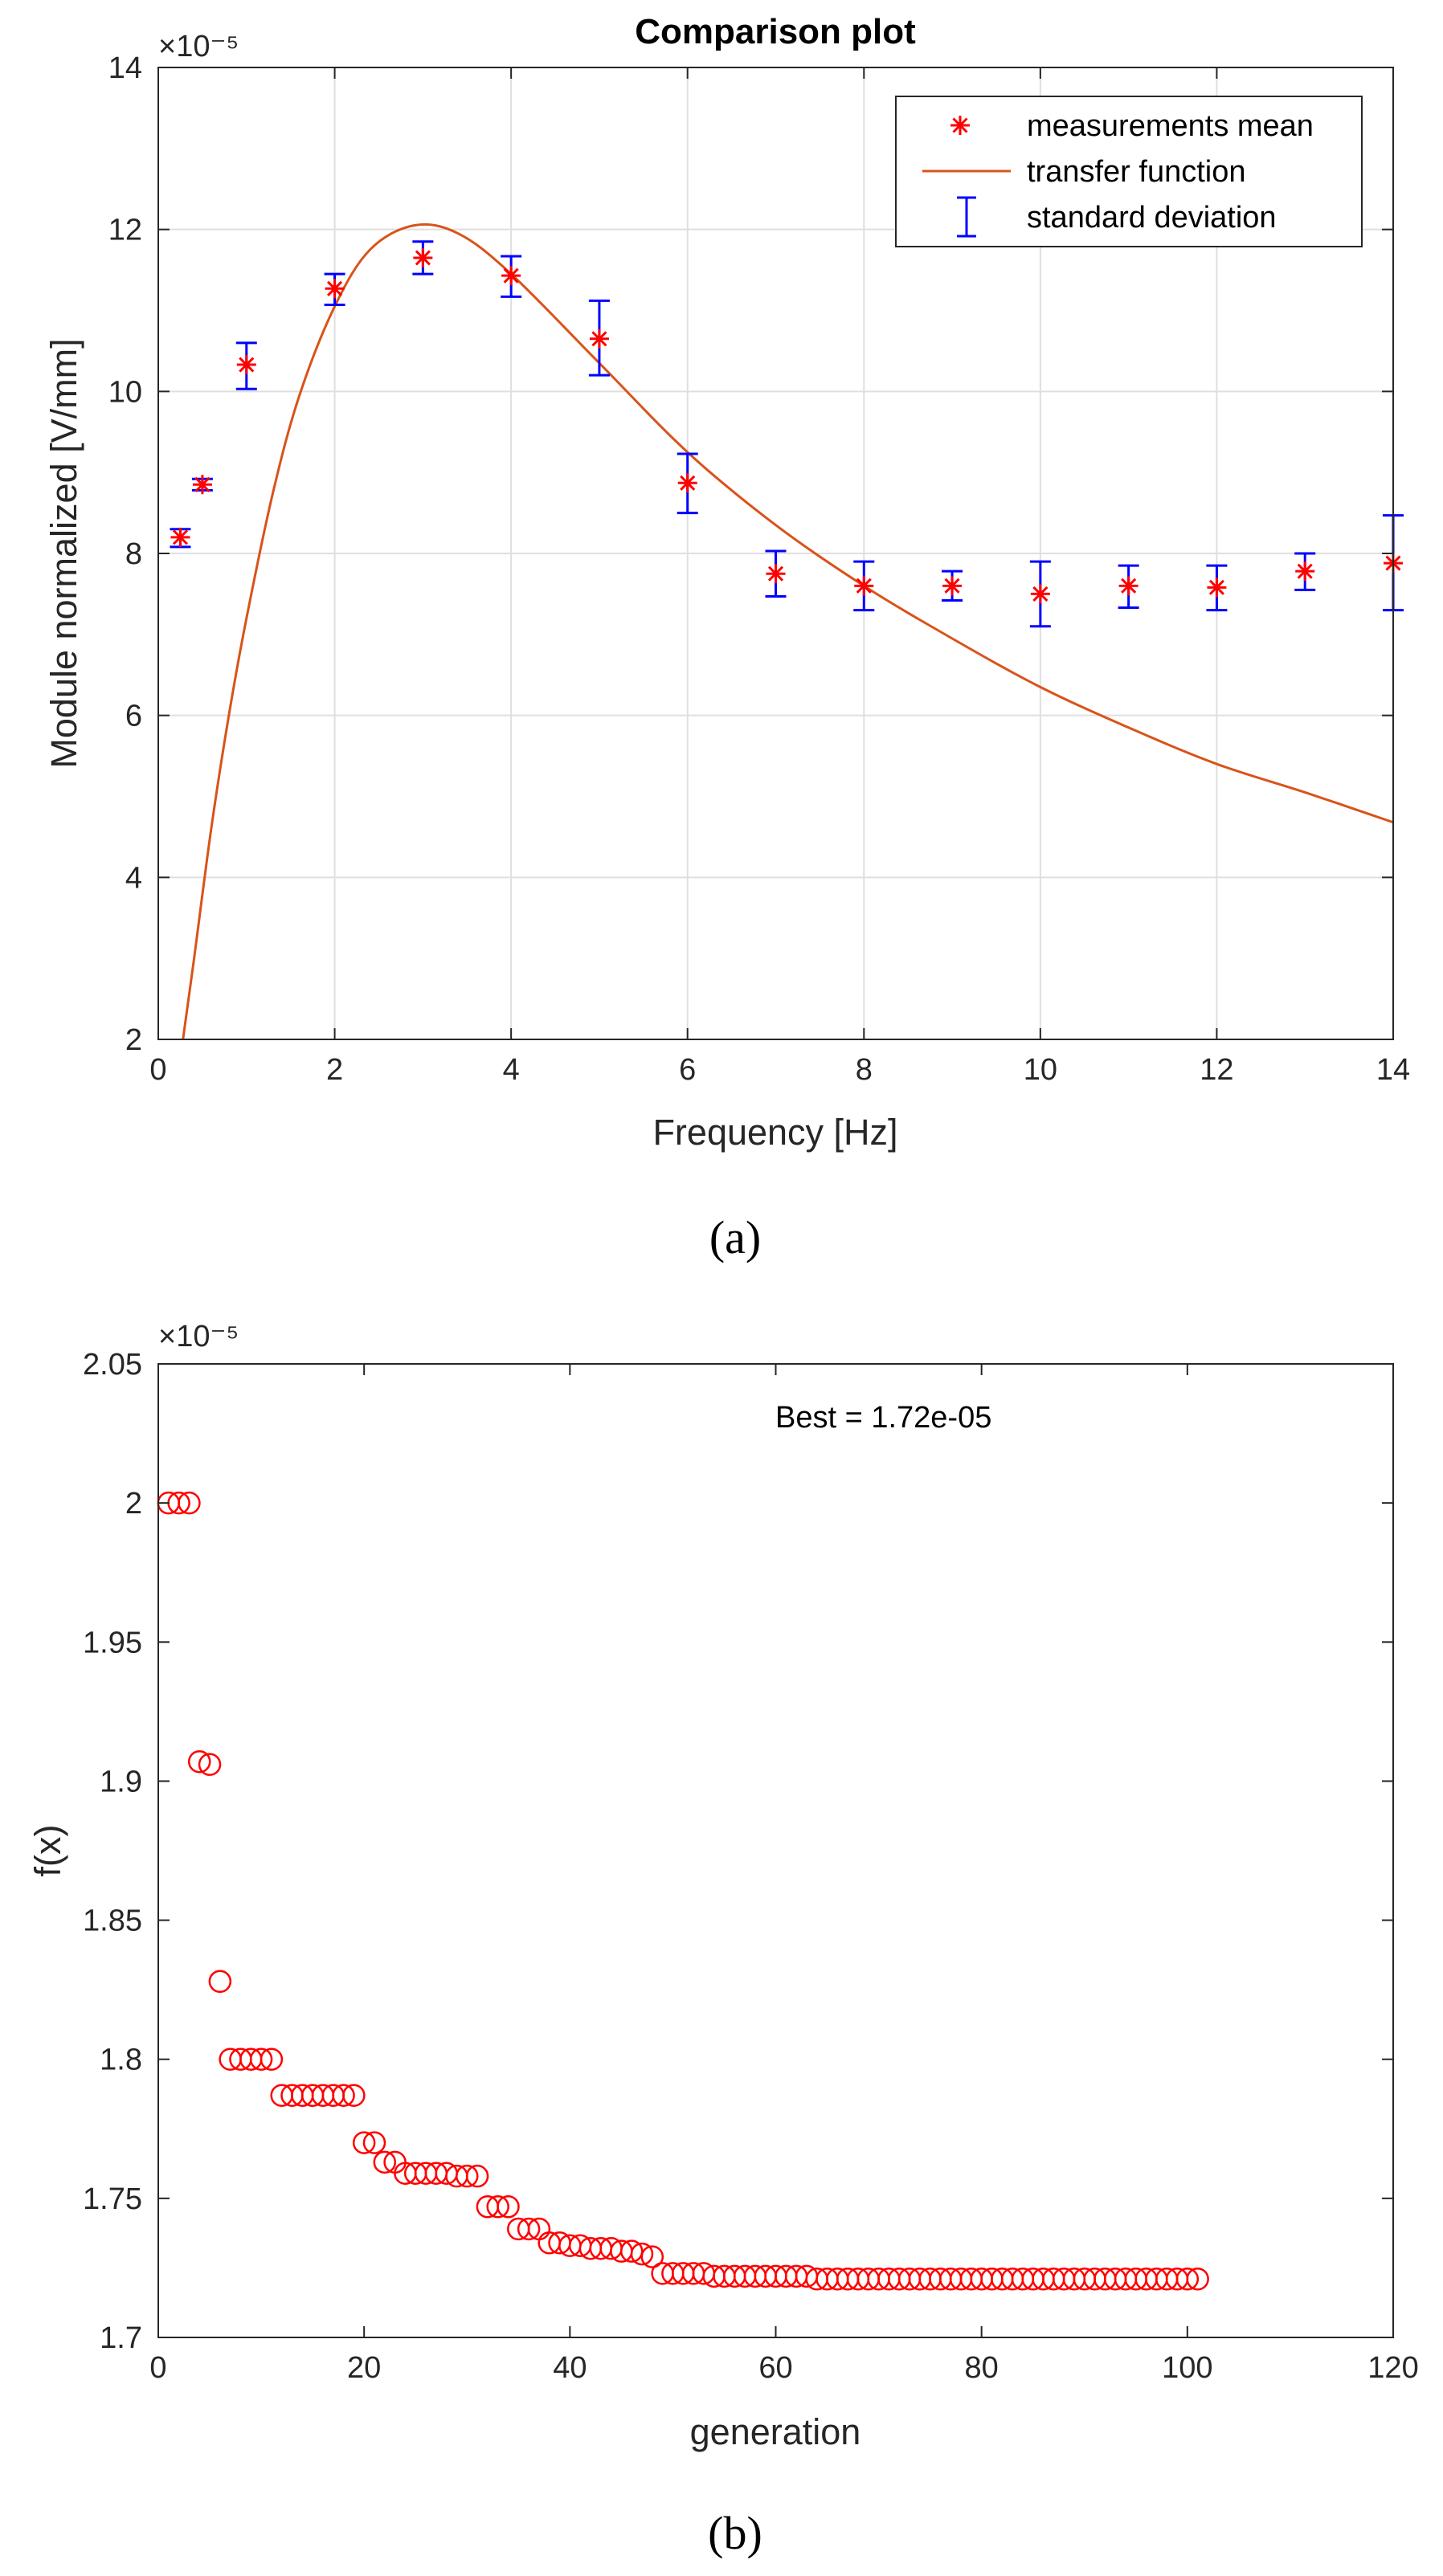 The image size is (1443, 2576). I want to click on y-tick-label: 6, so click(133, 716).